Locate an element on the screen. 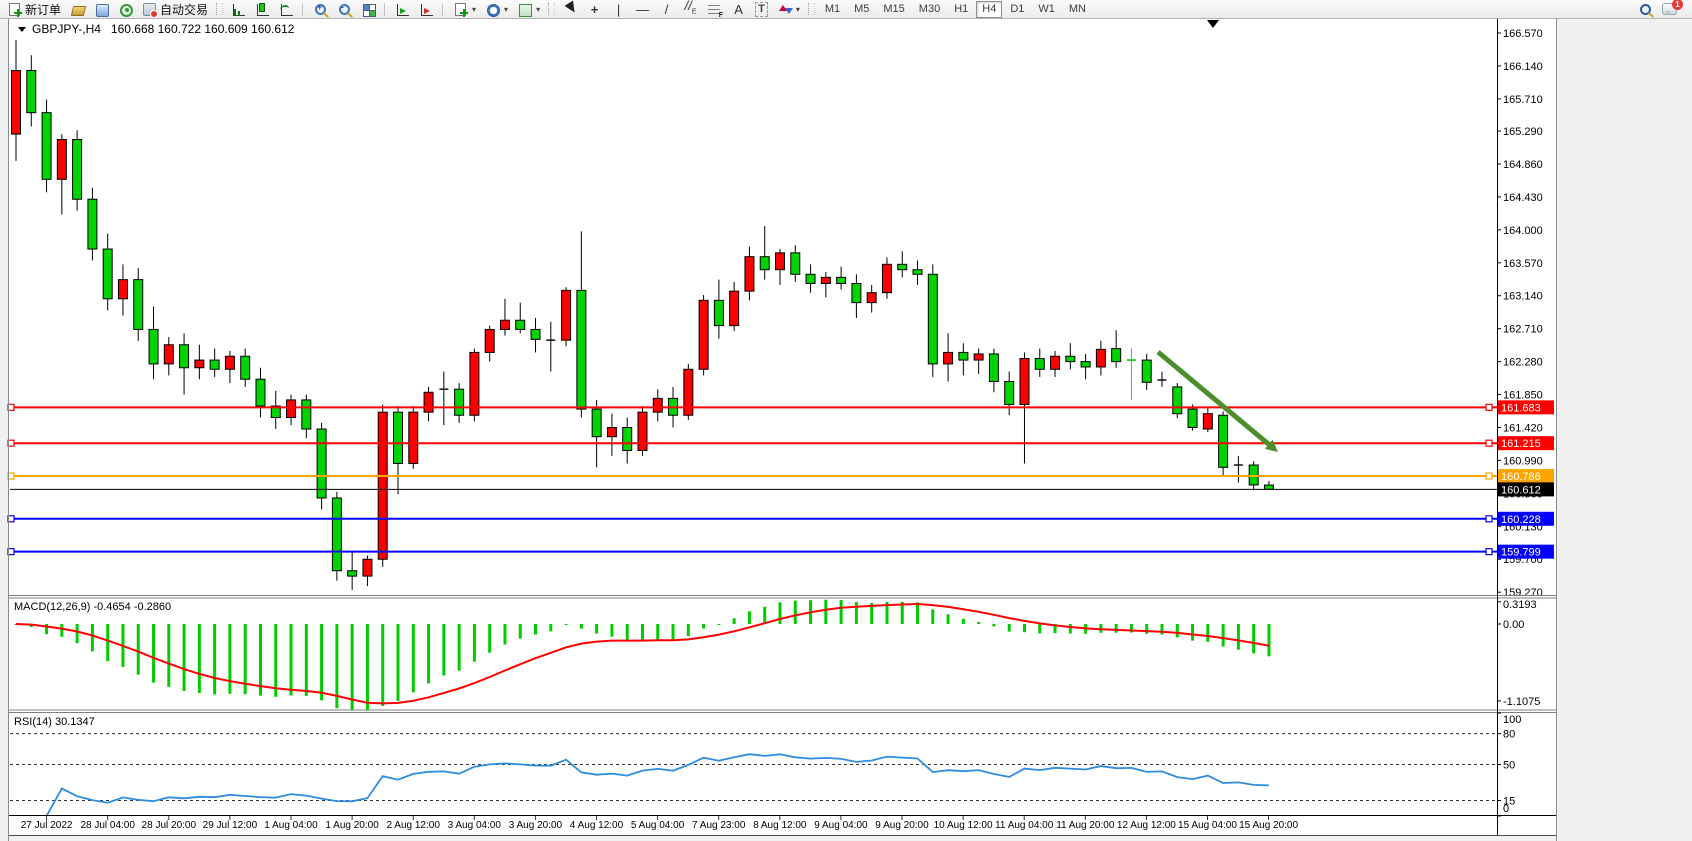  macd-label: MACD(12,26,9) -0.4654 -0.2860 is located at coordinates (92, 607).